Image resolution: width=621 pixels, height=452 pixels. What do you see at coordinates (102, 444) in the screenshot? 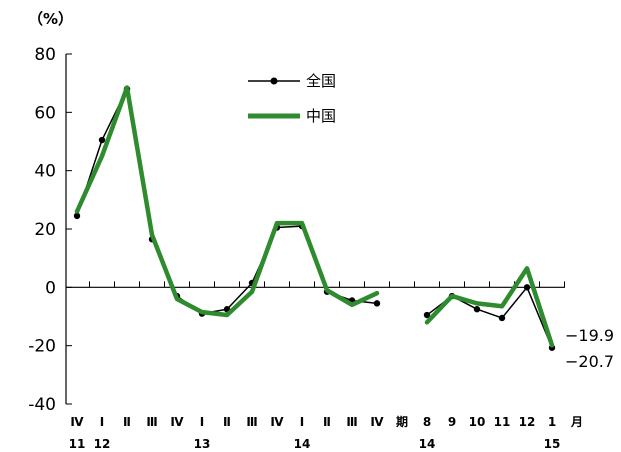
I see `x-year-label: 12` at bounding box center [102, 444].